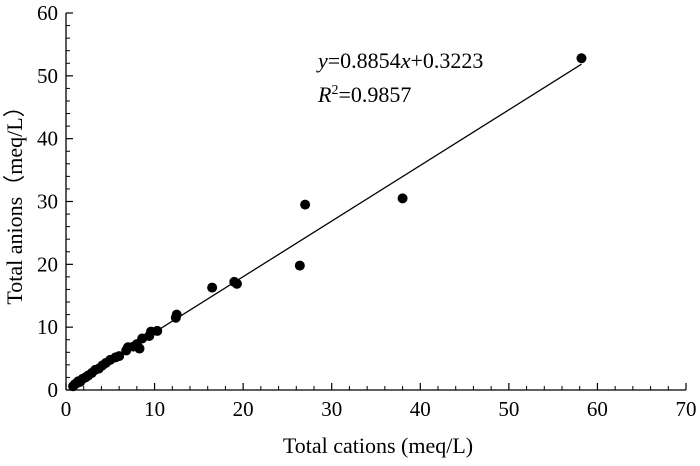 The height and width of the screenshot is (466, 700). I want to click on regression-equation: y=0.8854x+0.3223, so click(399, 60).